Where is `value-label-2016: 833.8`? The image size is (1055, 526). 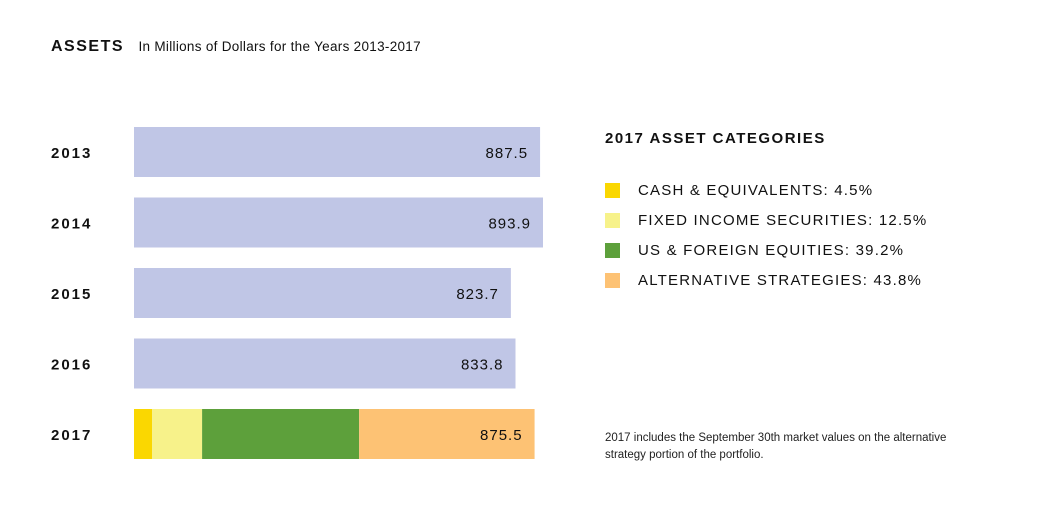
value-label-2016: 833.8 is located at coordinates (482, 365).